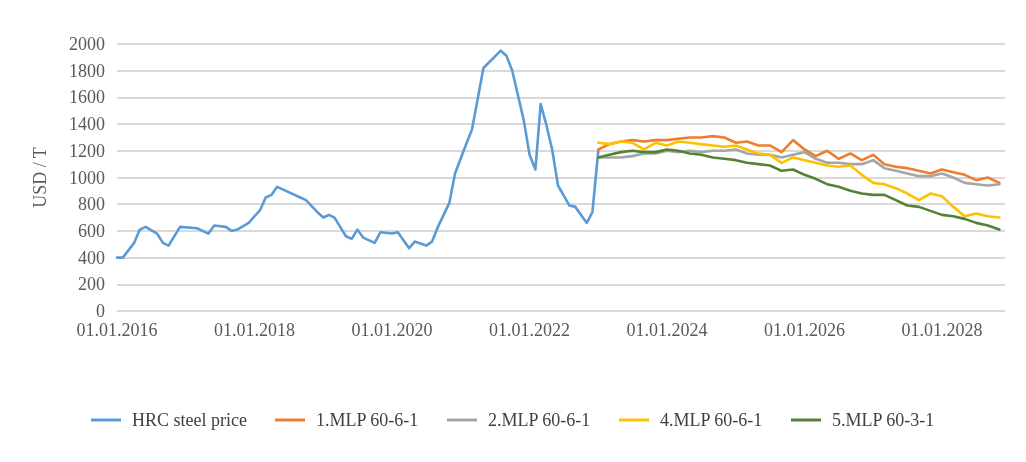 This screenshot has height=462, width=1026. Describe the element at coordinates (392, 330) in the screenshot. I see `x-tick-label: 01.01.2020` at that location.